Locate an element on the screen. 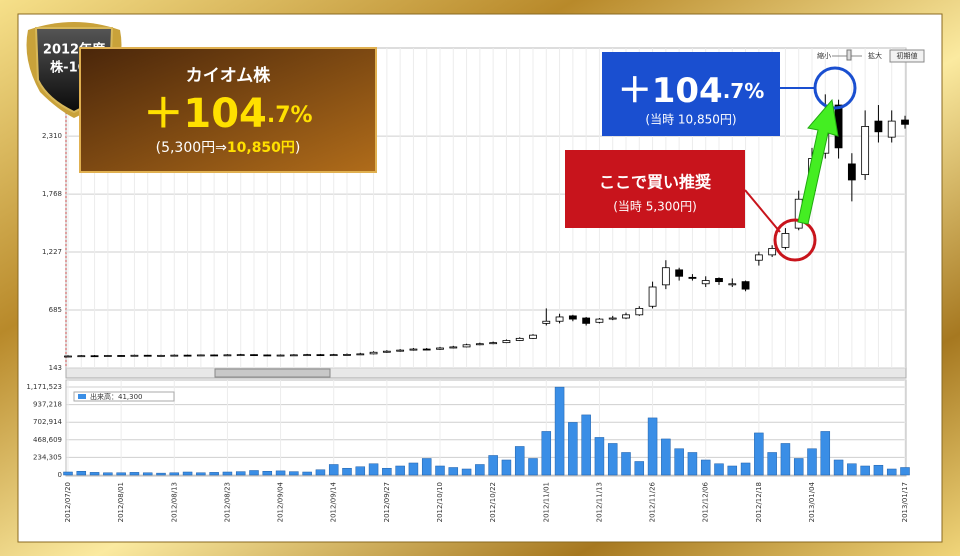 Image resolution: width=960 pixels, height=556 pixels. high-callout is located at coordinates (691, 94).